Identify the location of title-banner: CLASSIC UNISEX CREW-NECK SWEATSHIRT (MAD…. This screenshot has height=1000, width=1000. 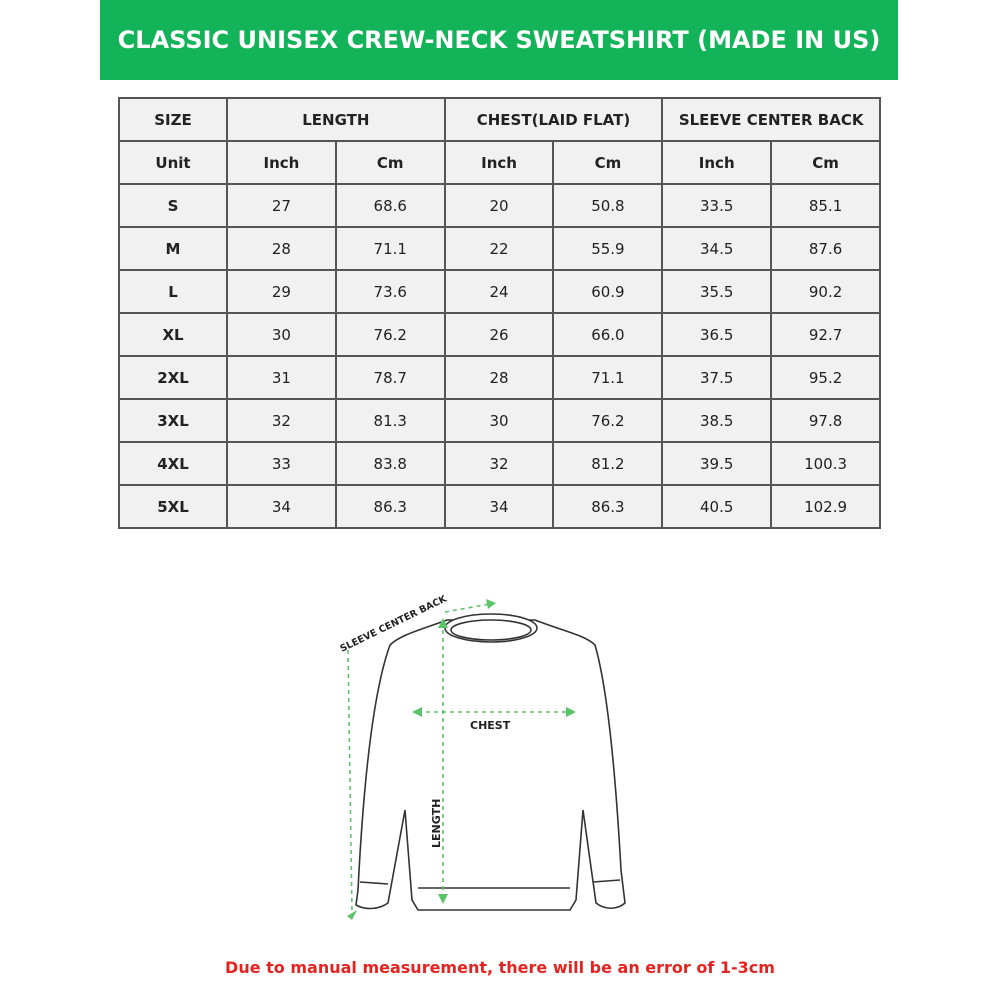
(499, 40).